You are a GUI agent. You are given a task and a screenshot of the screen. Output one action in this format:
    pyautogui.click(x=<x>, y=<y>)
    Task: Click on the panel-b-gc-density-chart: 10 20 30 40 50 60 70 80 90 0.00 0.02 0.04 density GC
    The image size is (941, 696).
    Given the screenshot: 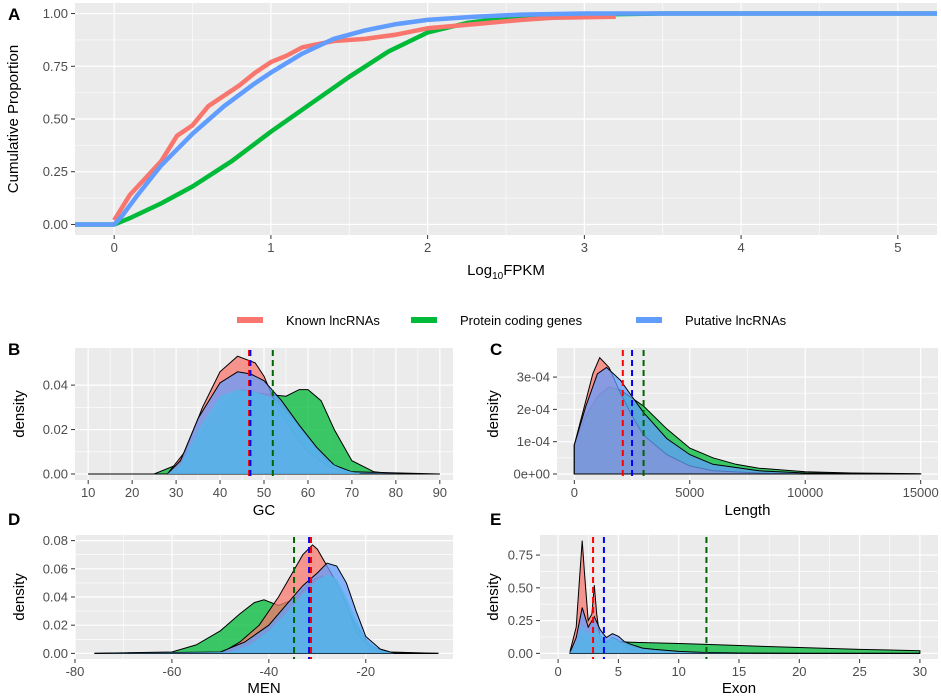 What is the action you would take?
    pyautogui.click(x=232, y=433)
    